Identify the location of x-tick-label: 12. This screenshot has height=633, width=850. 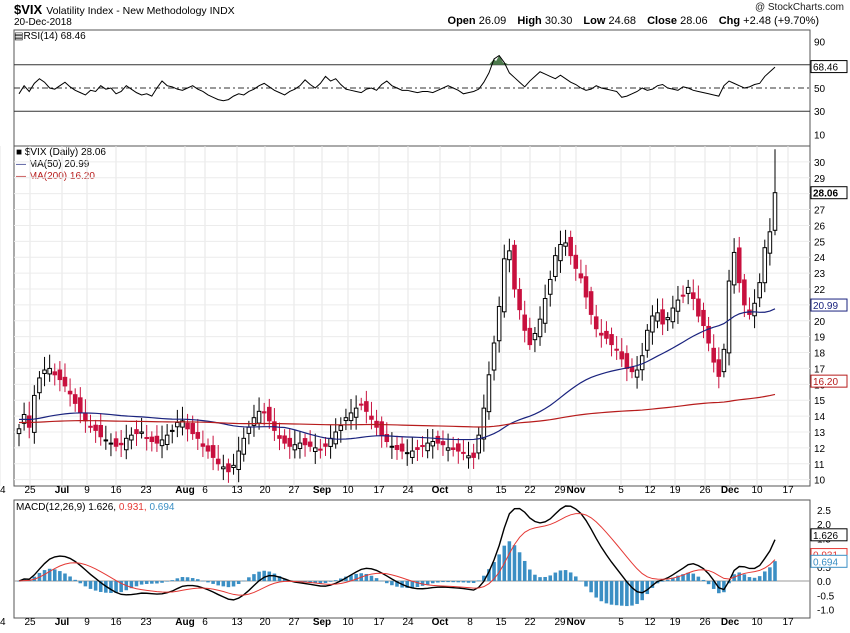
(650, 622).